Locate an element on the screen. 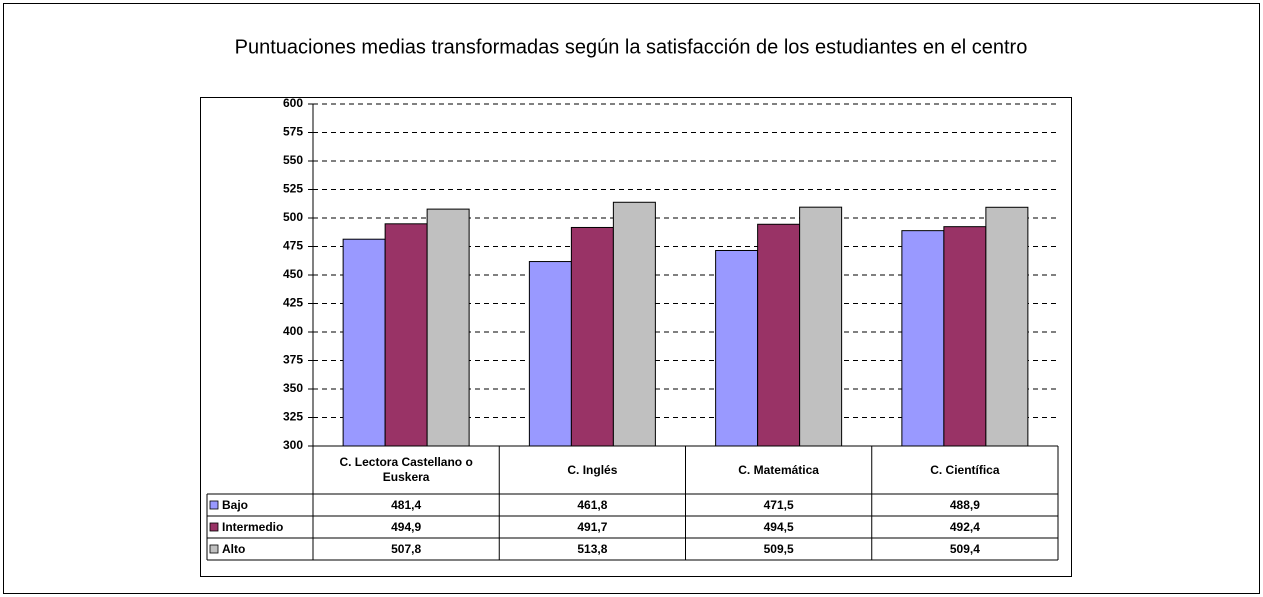  y-tick-label: 475 is located at coordinates (293, 246).